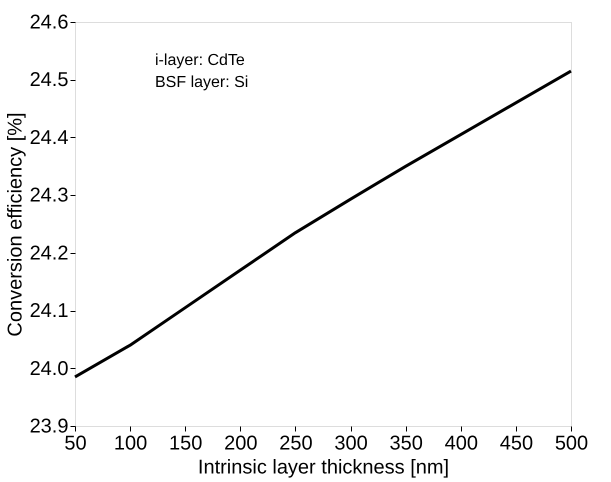 This screenshot has width=611, height=482. I want to click on y-tick-label: 24.6, so click(49, 23).